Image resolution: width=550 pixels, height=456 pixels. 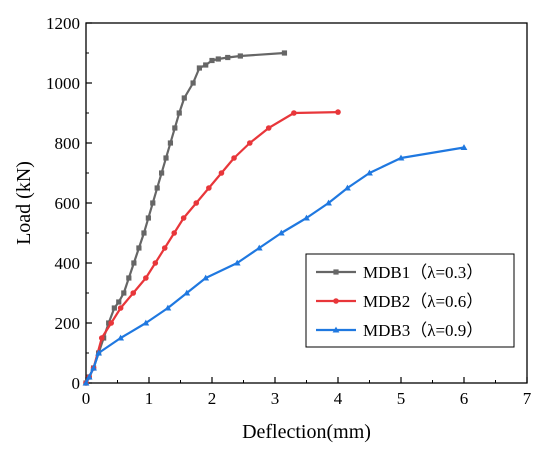 I want to click on x-tick-label: 0, so click(x=86, y=398).